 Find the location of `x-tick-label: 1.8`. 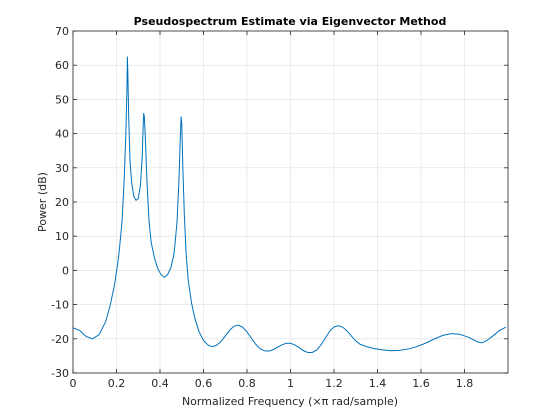

x-tick-label: 1.8 is located at coordinates (465, 383).